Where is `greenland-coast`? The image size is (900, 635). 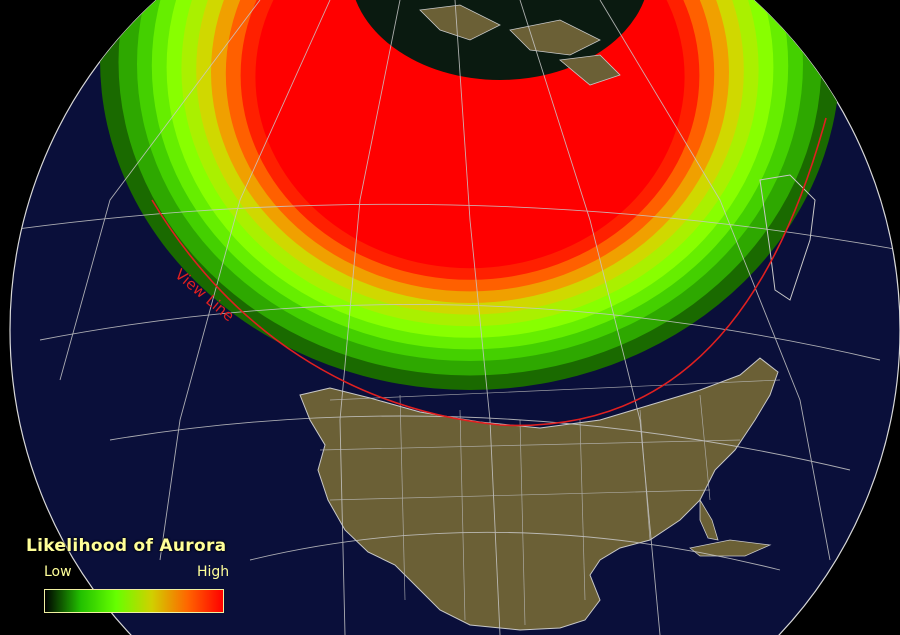
greenland-coast is located at coordinates (787, 237).